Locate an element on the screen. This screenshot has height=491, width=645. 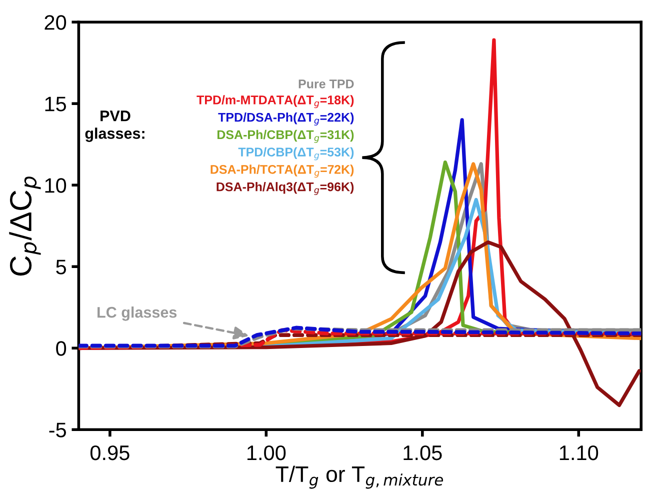
text: TPD/DSA-Ph(ΔT$_{g}$=22K) is located at coordinates (286, 119).